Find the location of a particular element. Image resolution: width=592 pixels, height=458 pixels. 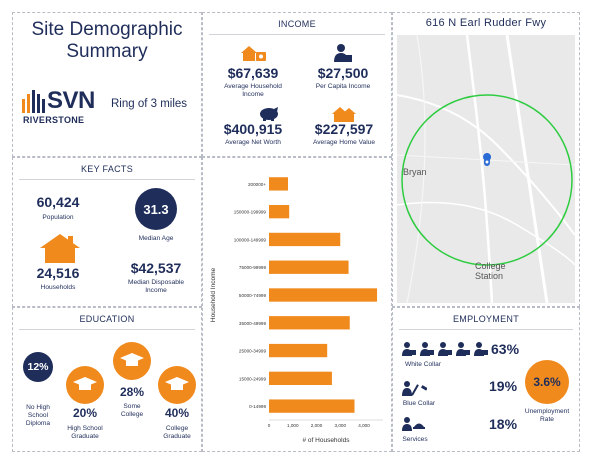

college-label1: College is located at coordinates (177, 428).